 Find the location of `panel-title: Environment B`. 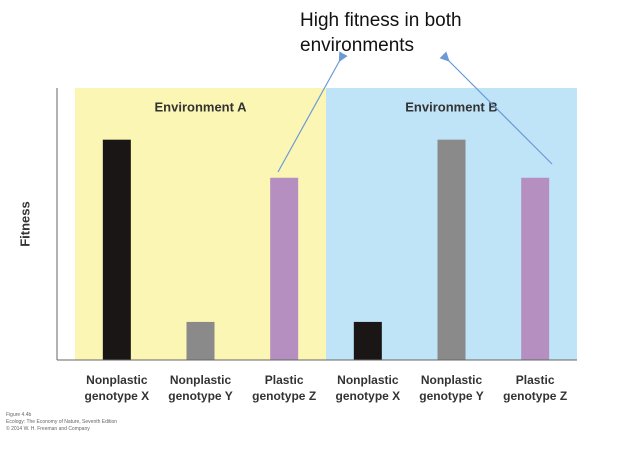

panel-title: Environment B is located at coordinates (451, 106).